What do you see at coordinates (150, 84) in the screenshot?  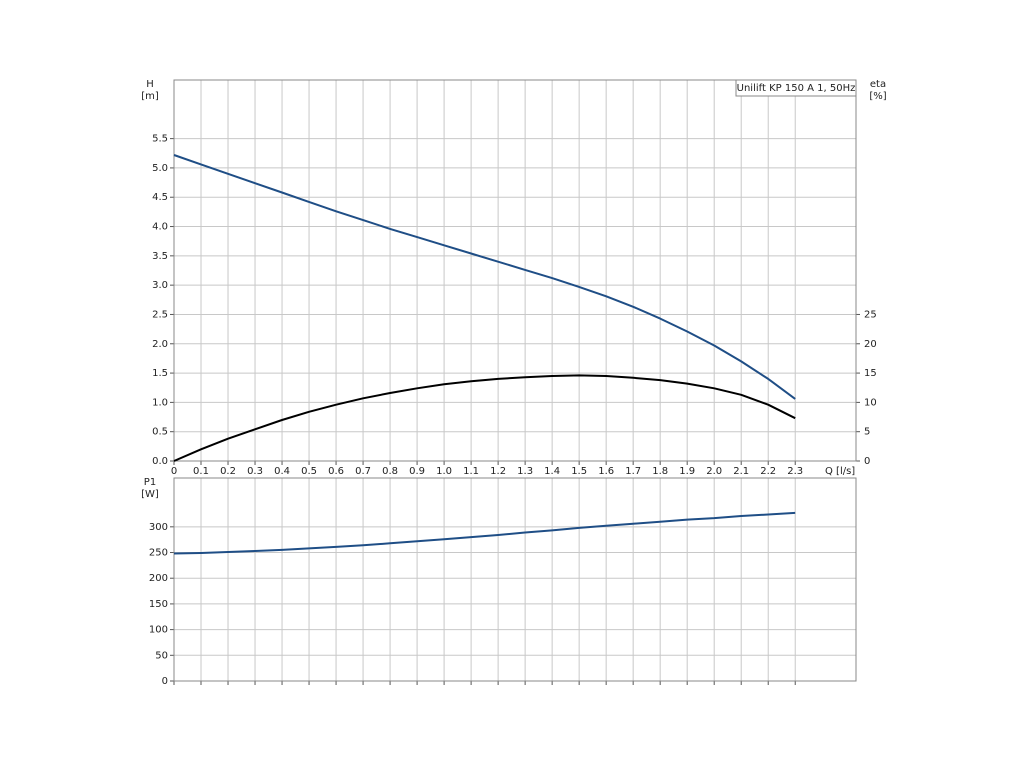 I see `y-axis-label: H` at bounding box center [150, 84].